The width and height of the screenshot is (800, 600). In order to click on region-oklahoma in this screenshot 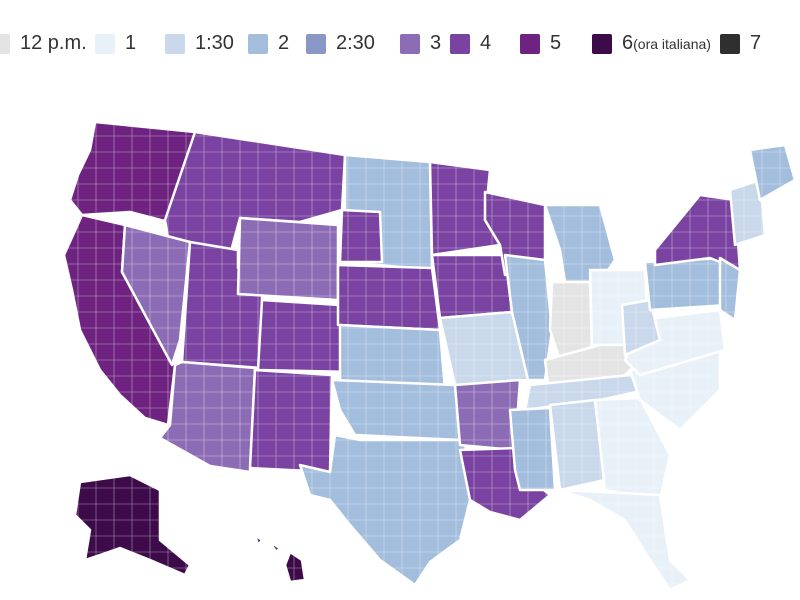, I will do `click(396, 410)`.